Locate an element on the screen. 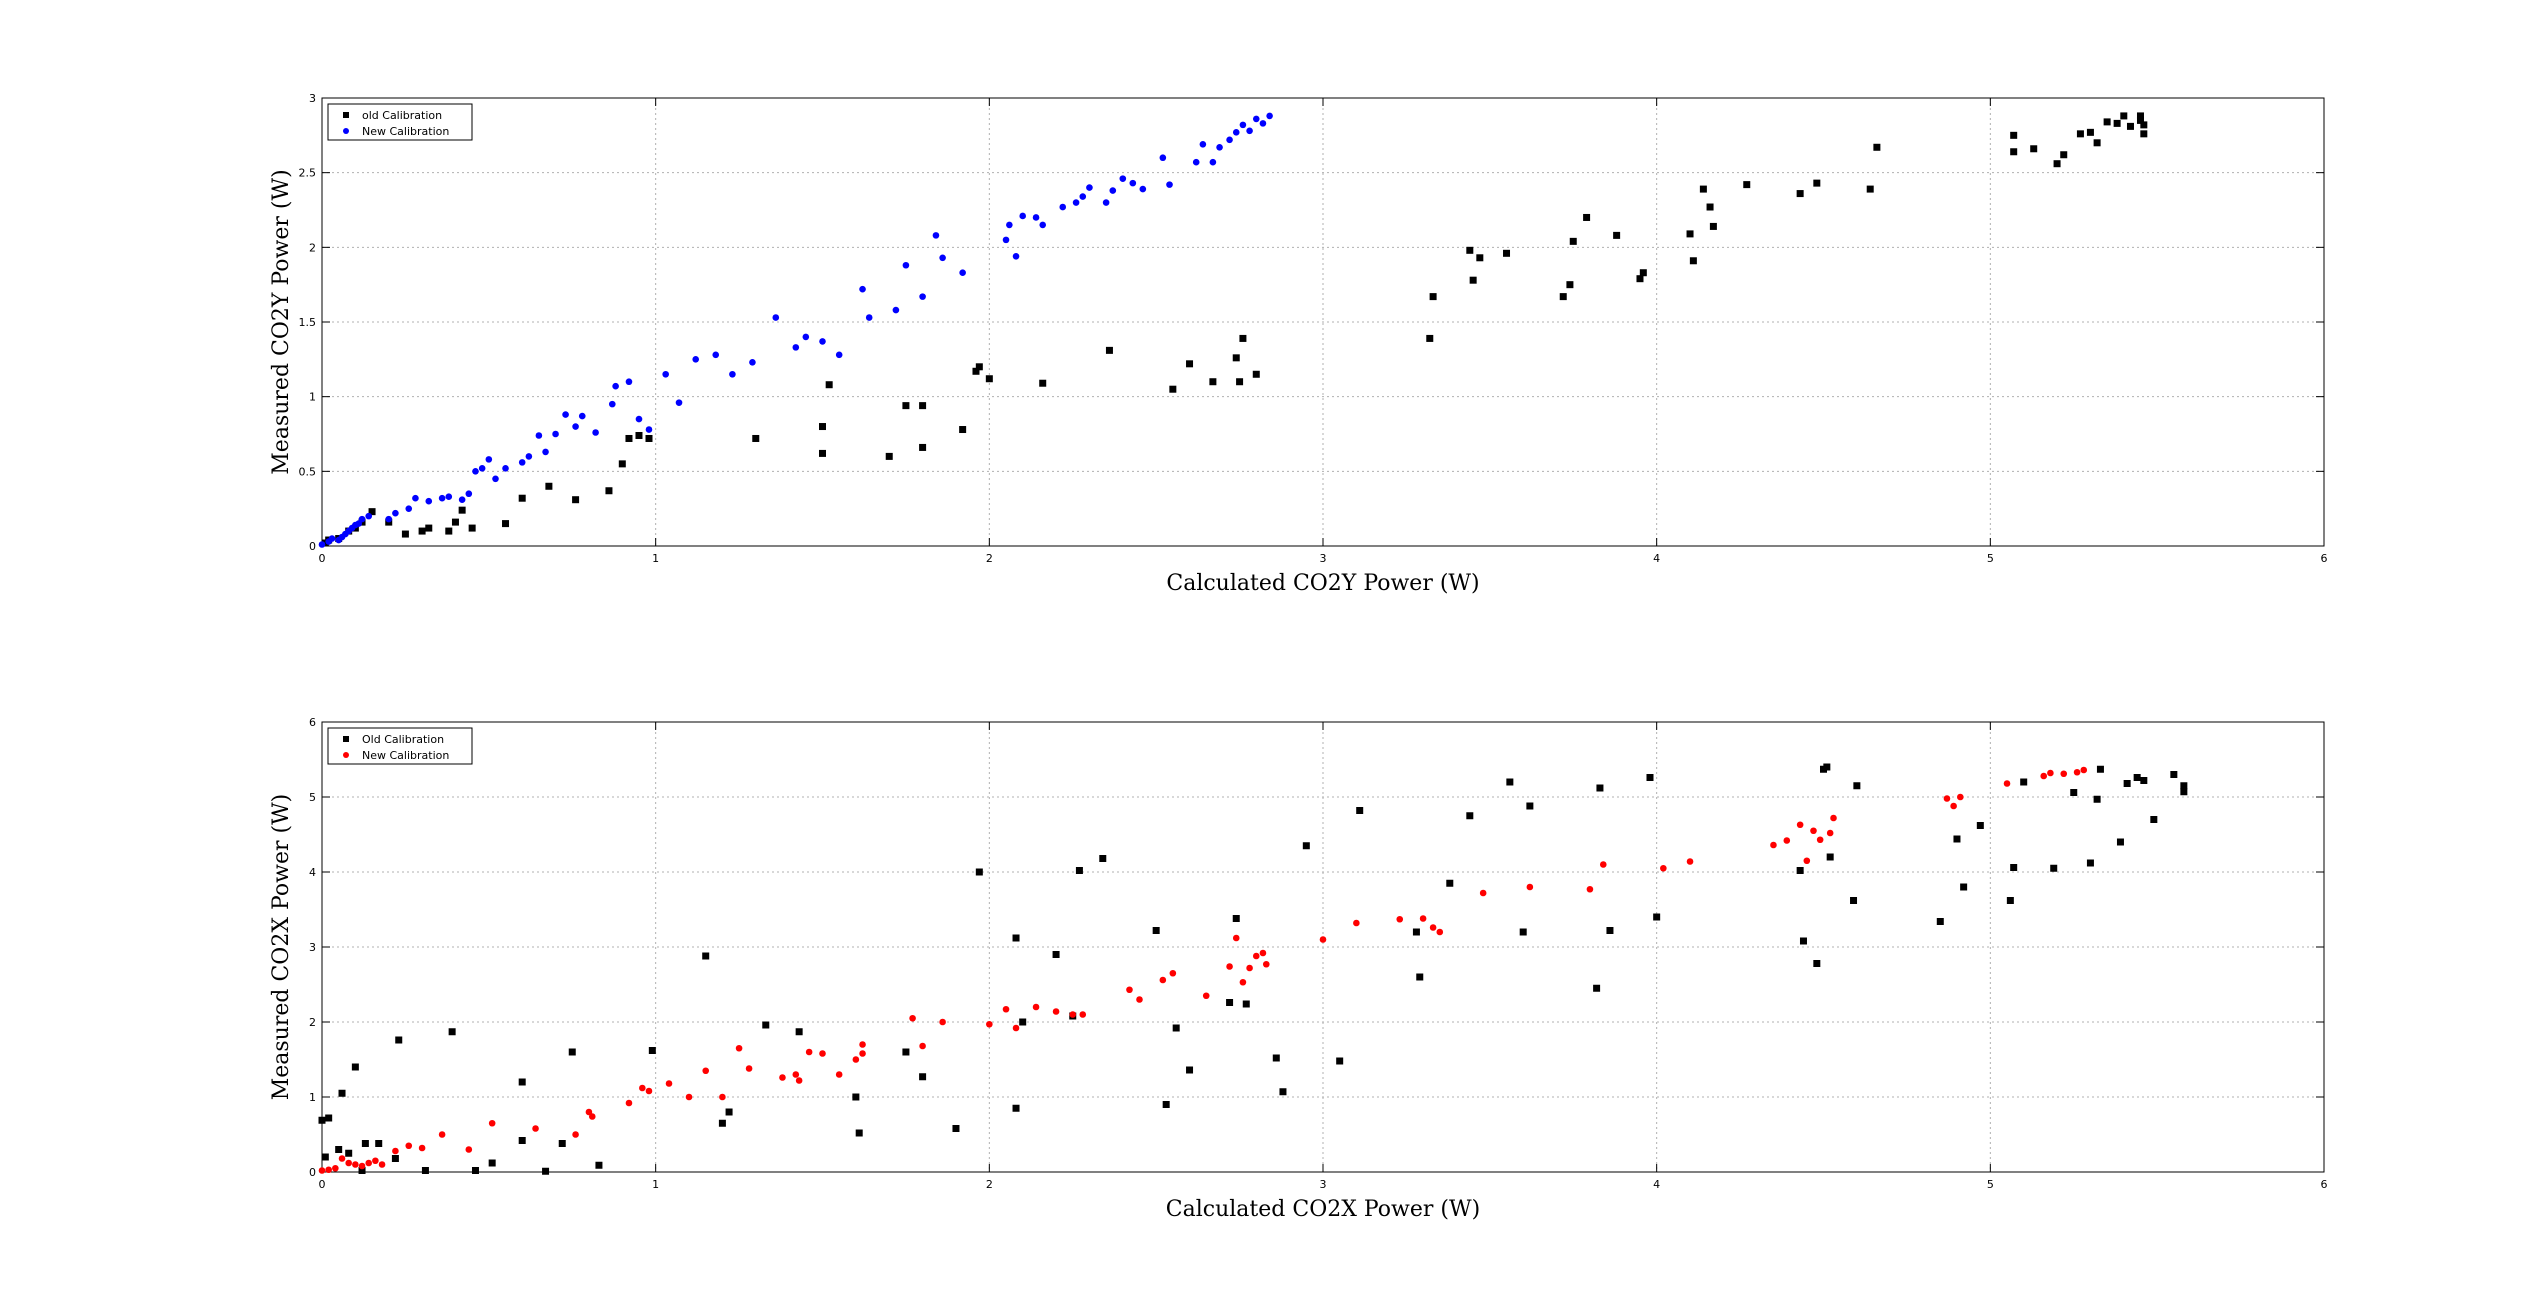 The height and width of the screenshot is (1297, 2534). legend-box is located at coordinates (400, 122).